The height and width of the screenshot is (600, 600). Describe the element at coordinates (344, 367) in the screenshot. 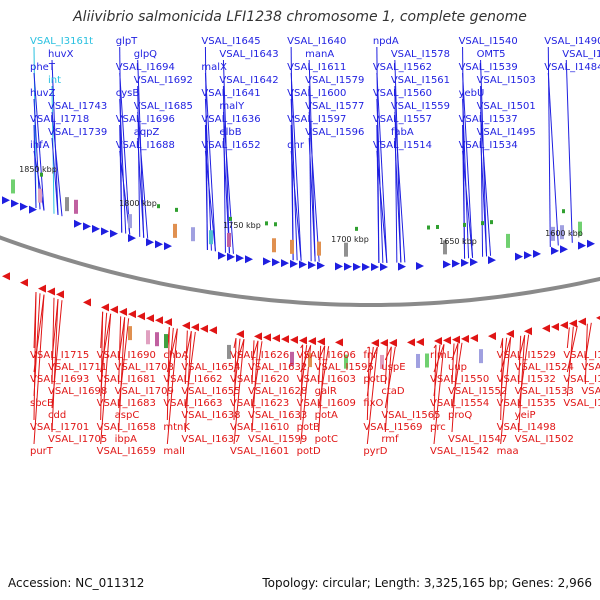

I see `gene-label: VSAL_I1595` at that location.